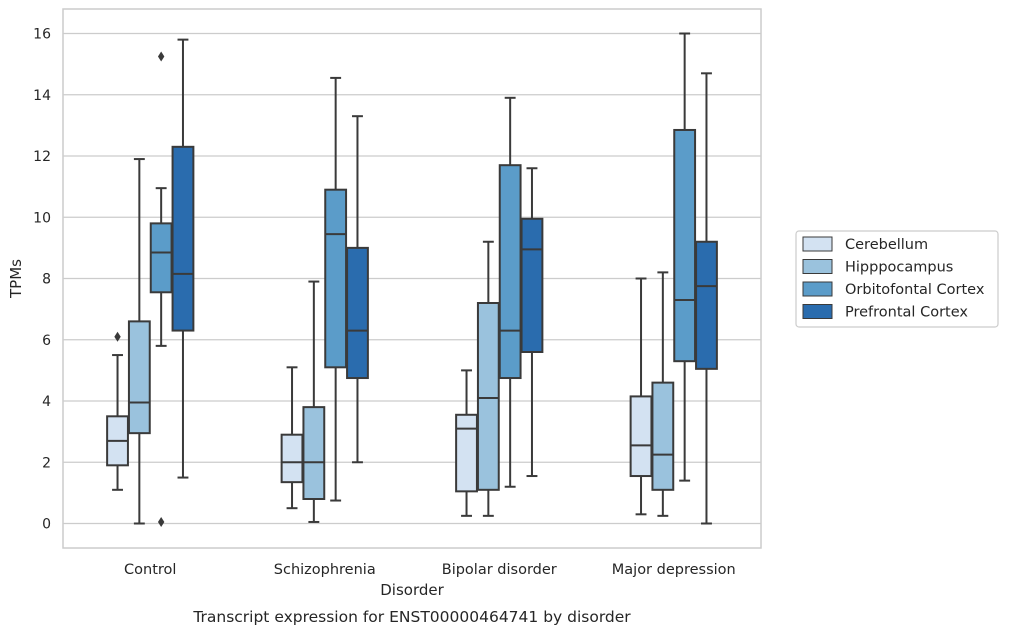 This screenshot has width=1009, height=638. Describe the element at coordinates (46, 402) in the screenshot. I see `y-tick-label: 4` at that location.